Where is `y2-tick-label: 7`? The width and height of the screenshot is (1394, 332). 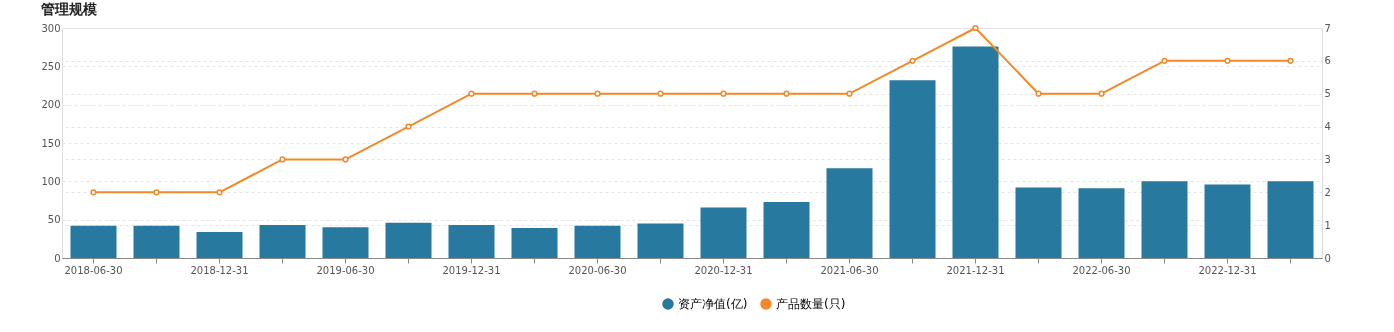 y2-tick-label: 7 is located at coordinates (1327, 28).